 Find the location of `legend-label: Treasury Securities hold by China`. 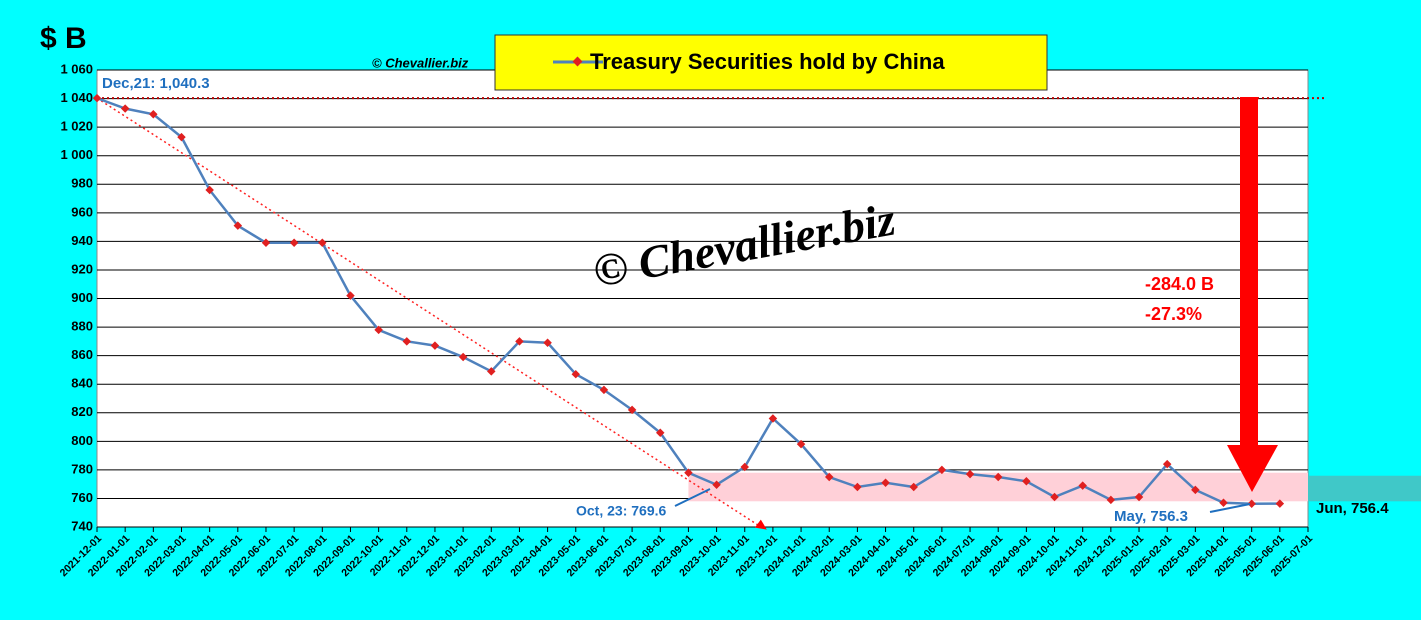

legend-label: Treasury Securities hold by China is located at coordinates (767, 61).